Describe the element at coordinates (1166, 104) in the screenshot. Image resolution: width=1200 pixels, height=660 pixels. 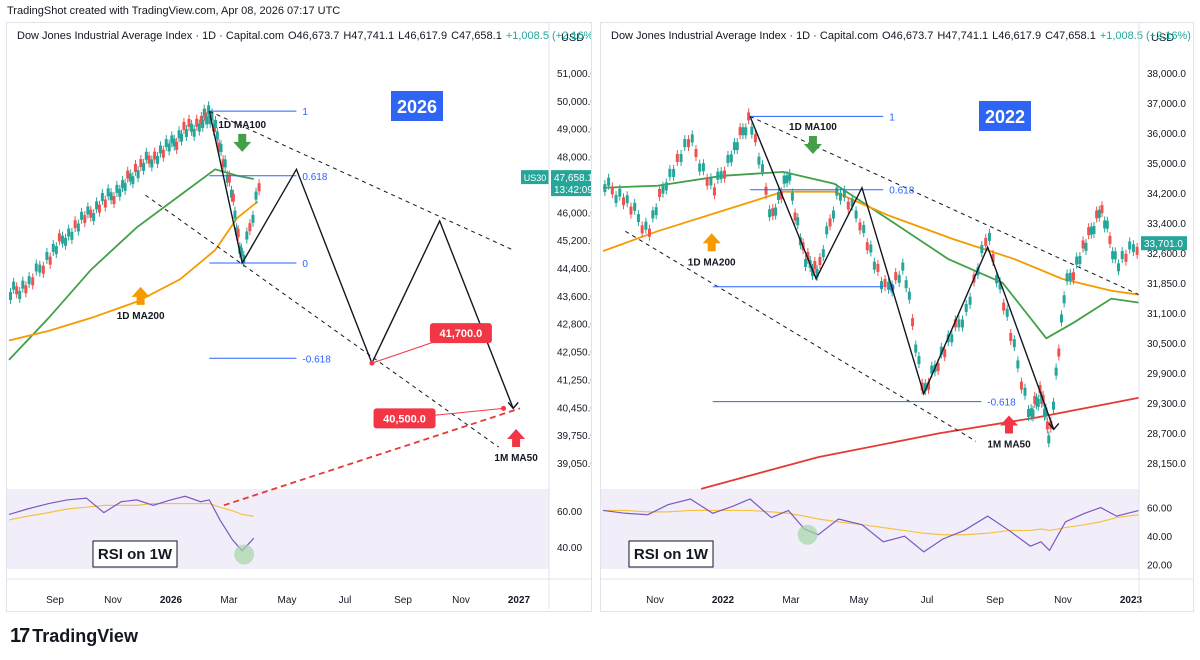
I see `price-tick-label: 37,000.0` at that location.